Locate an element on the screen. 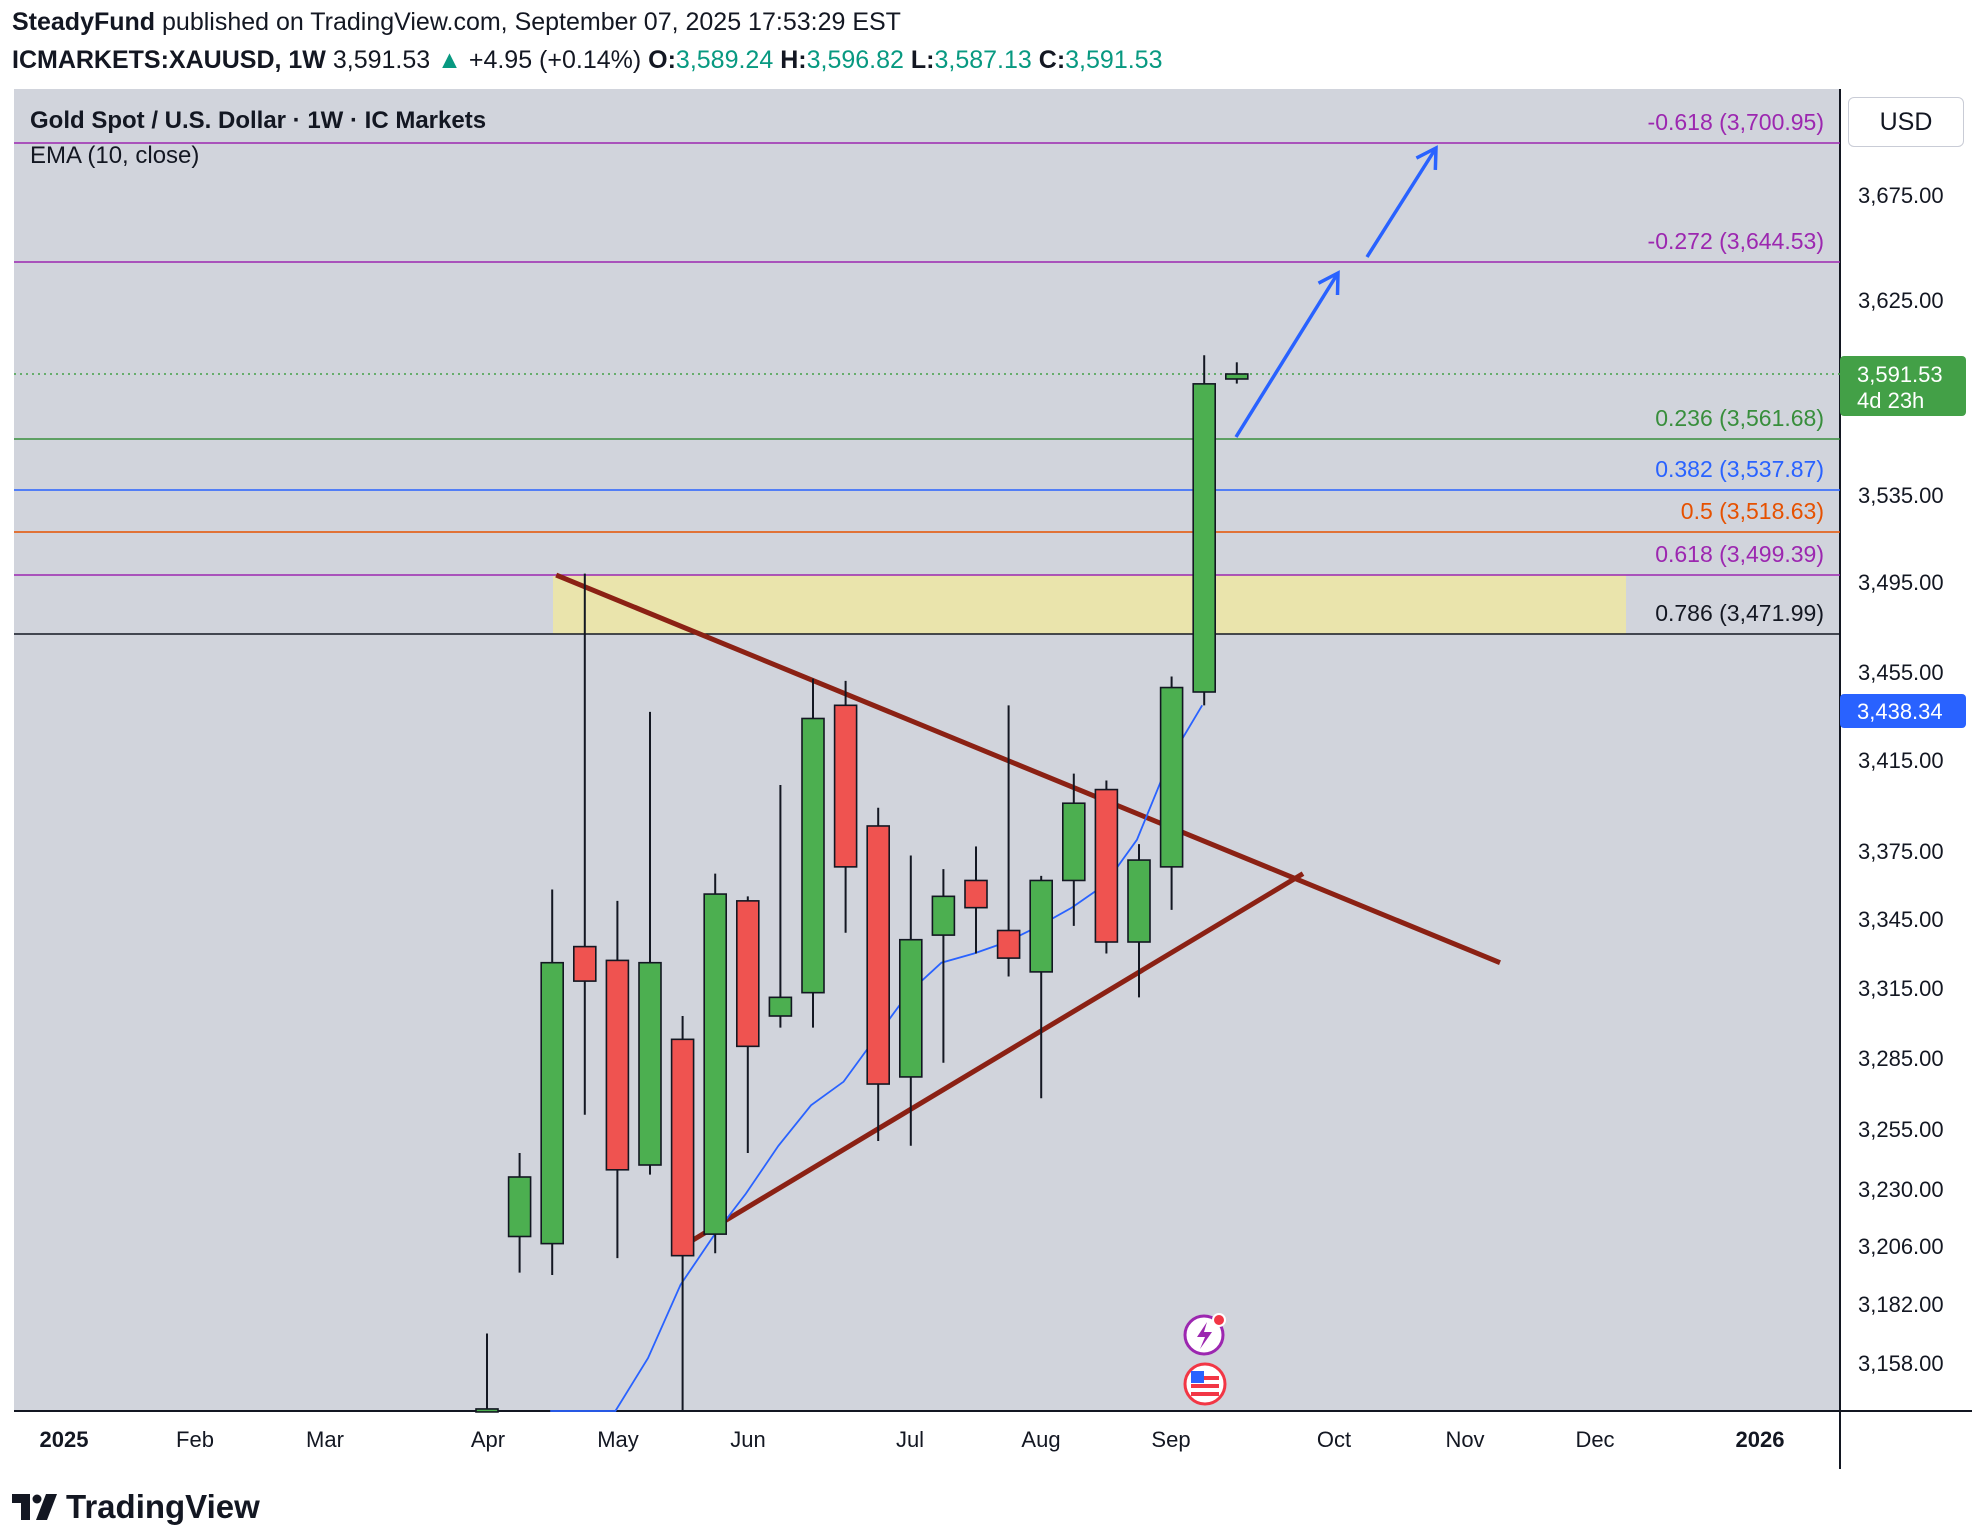 This screenshot has height=1540, width=1986. ema-price-badge is located at coordinates (1903, 711).